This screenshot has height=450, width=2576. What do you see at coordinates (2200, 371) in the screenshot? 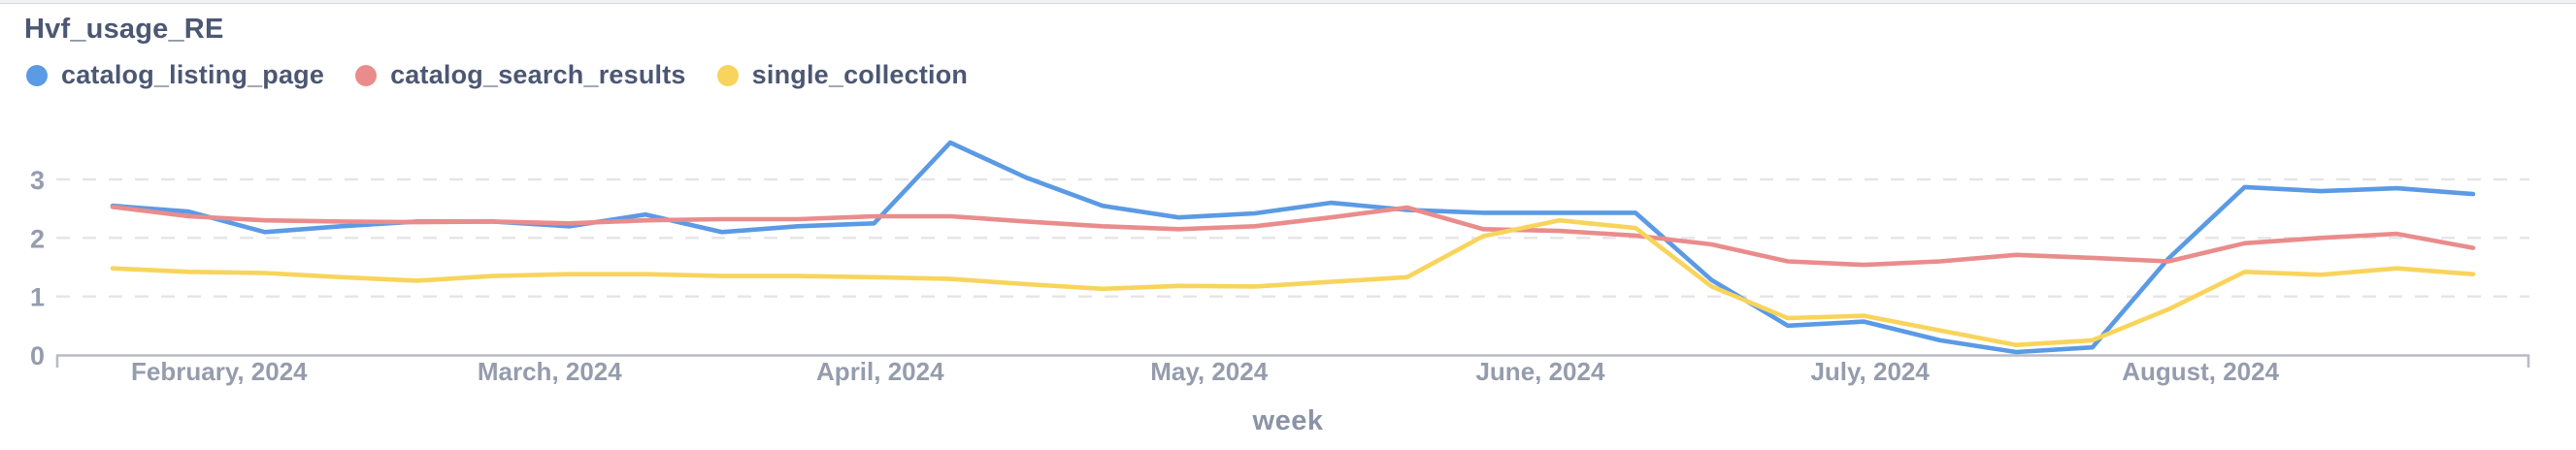
I see `x-axis-tick-label: August, 2024` at bounding box center [2200, 371].